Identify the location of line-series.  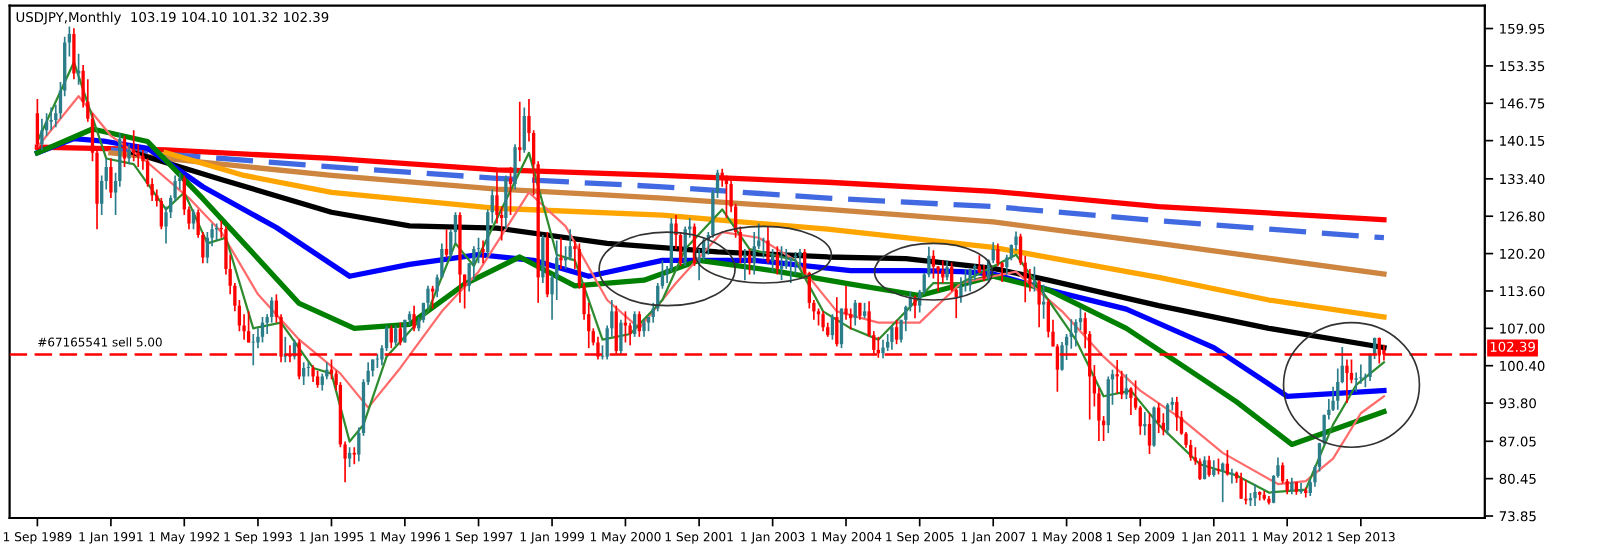
(747, 194).